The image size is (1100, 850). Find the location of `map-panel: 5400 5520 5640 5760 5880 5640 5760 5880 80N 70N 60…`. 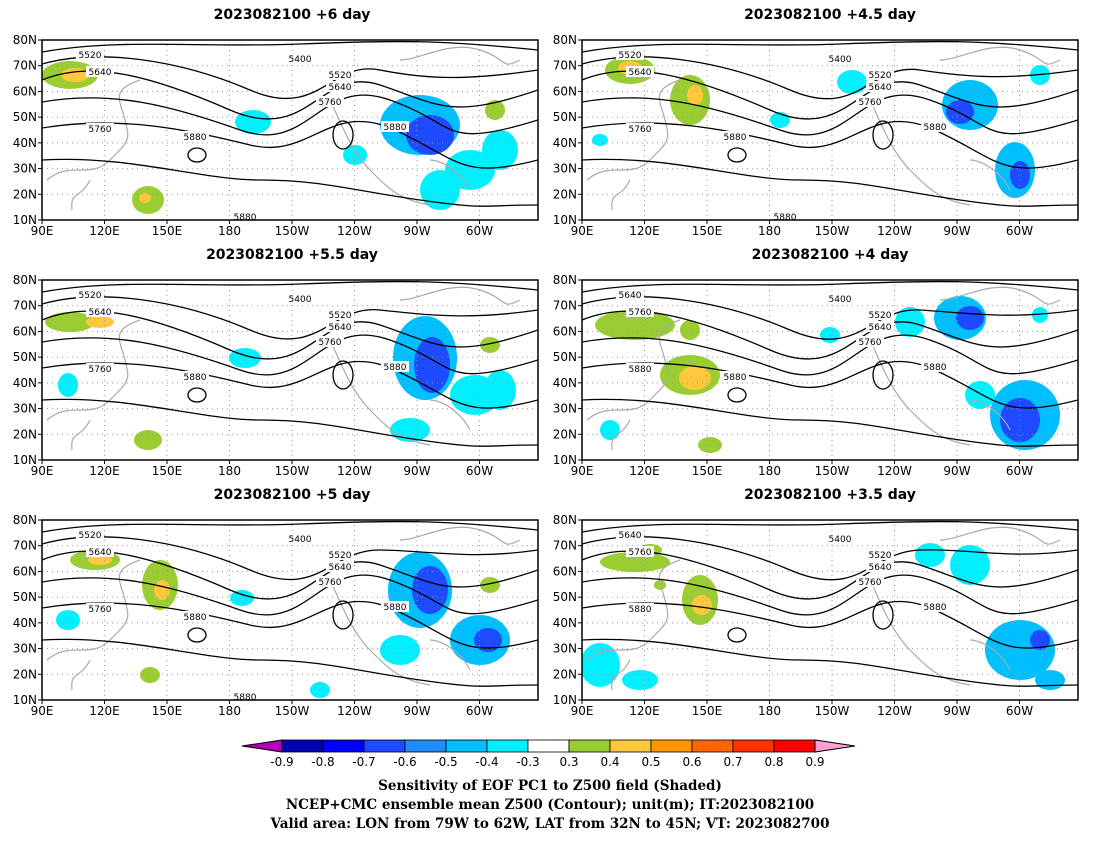

map-panel: 5400 5520 5640 5760 5880 5640 5760 5880 80N 70N 60… is located at coordinates (816, 615).